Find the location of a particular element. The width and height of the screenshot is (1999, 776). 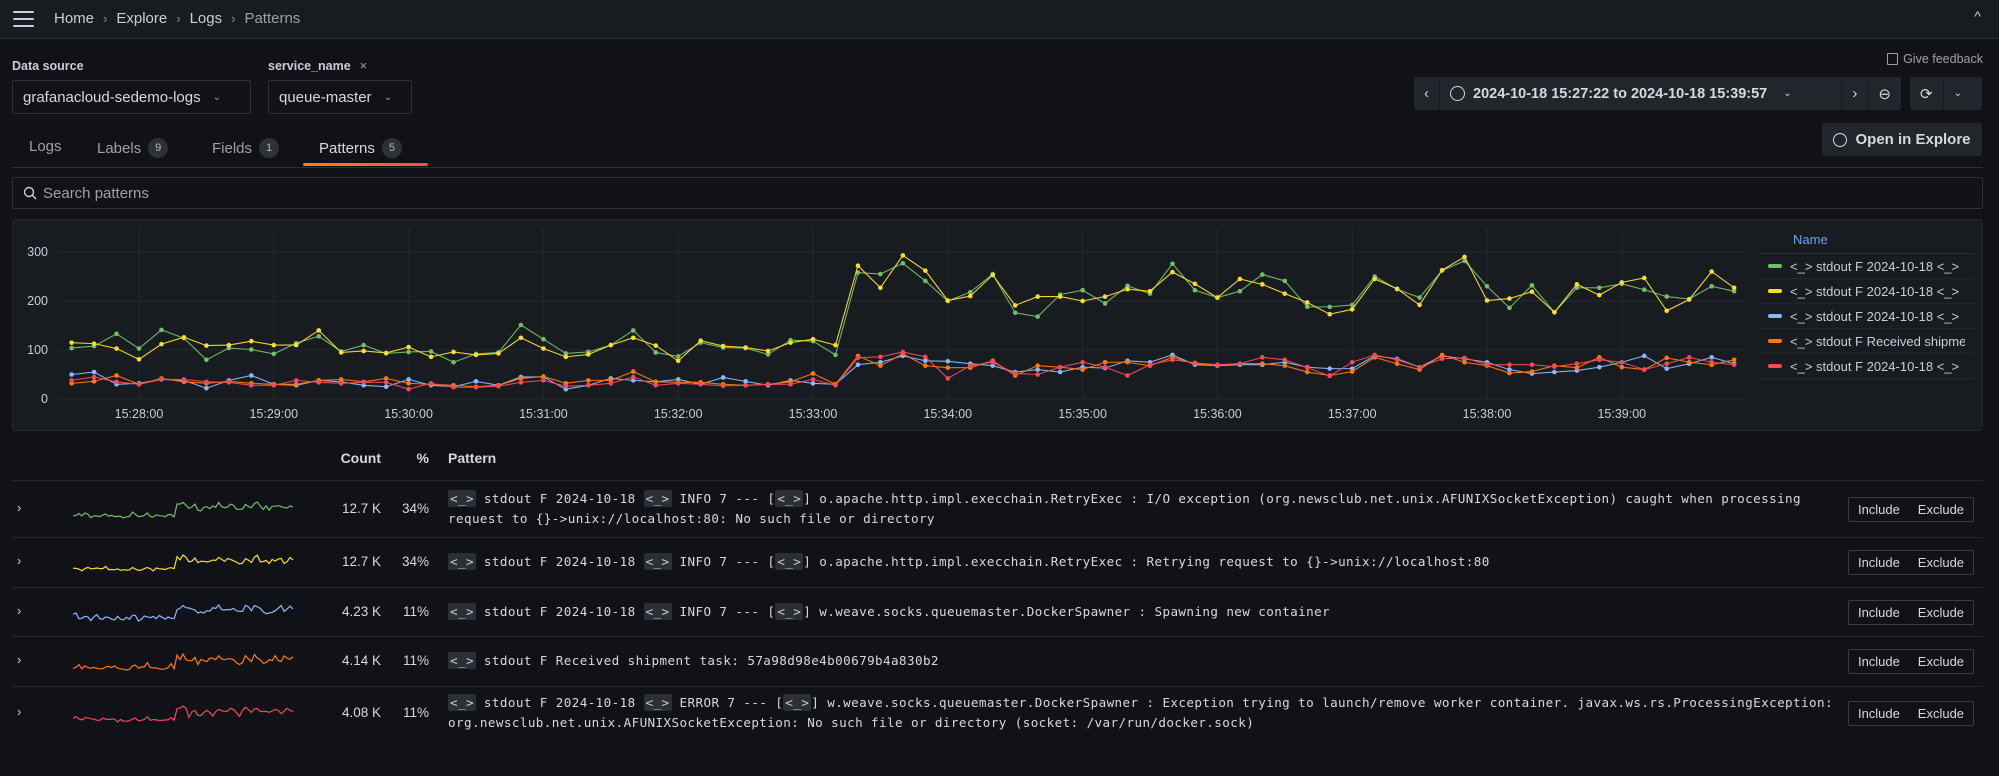

percent-column-header: % is located at coordinates (422, 458).